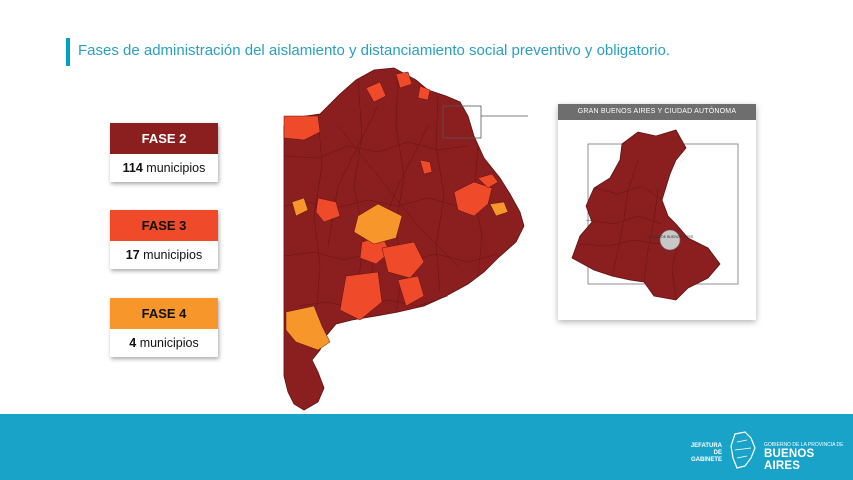 This screenshot has width=853, height=480. What do you see at coordinates (426, 447) in the screenshot?
I see `footer-bar` at bounding box center [426, 447].